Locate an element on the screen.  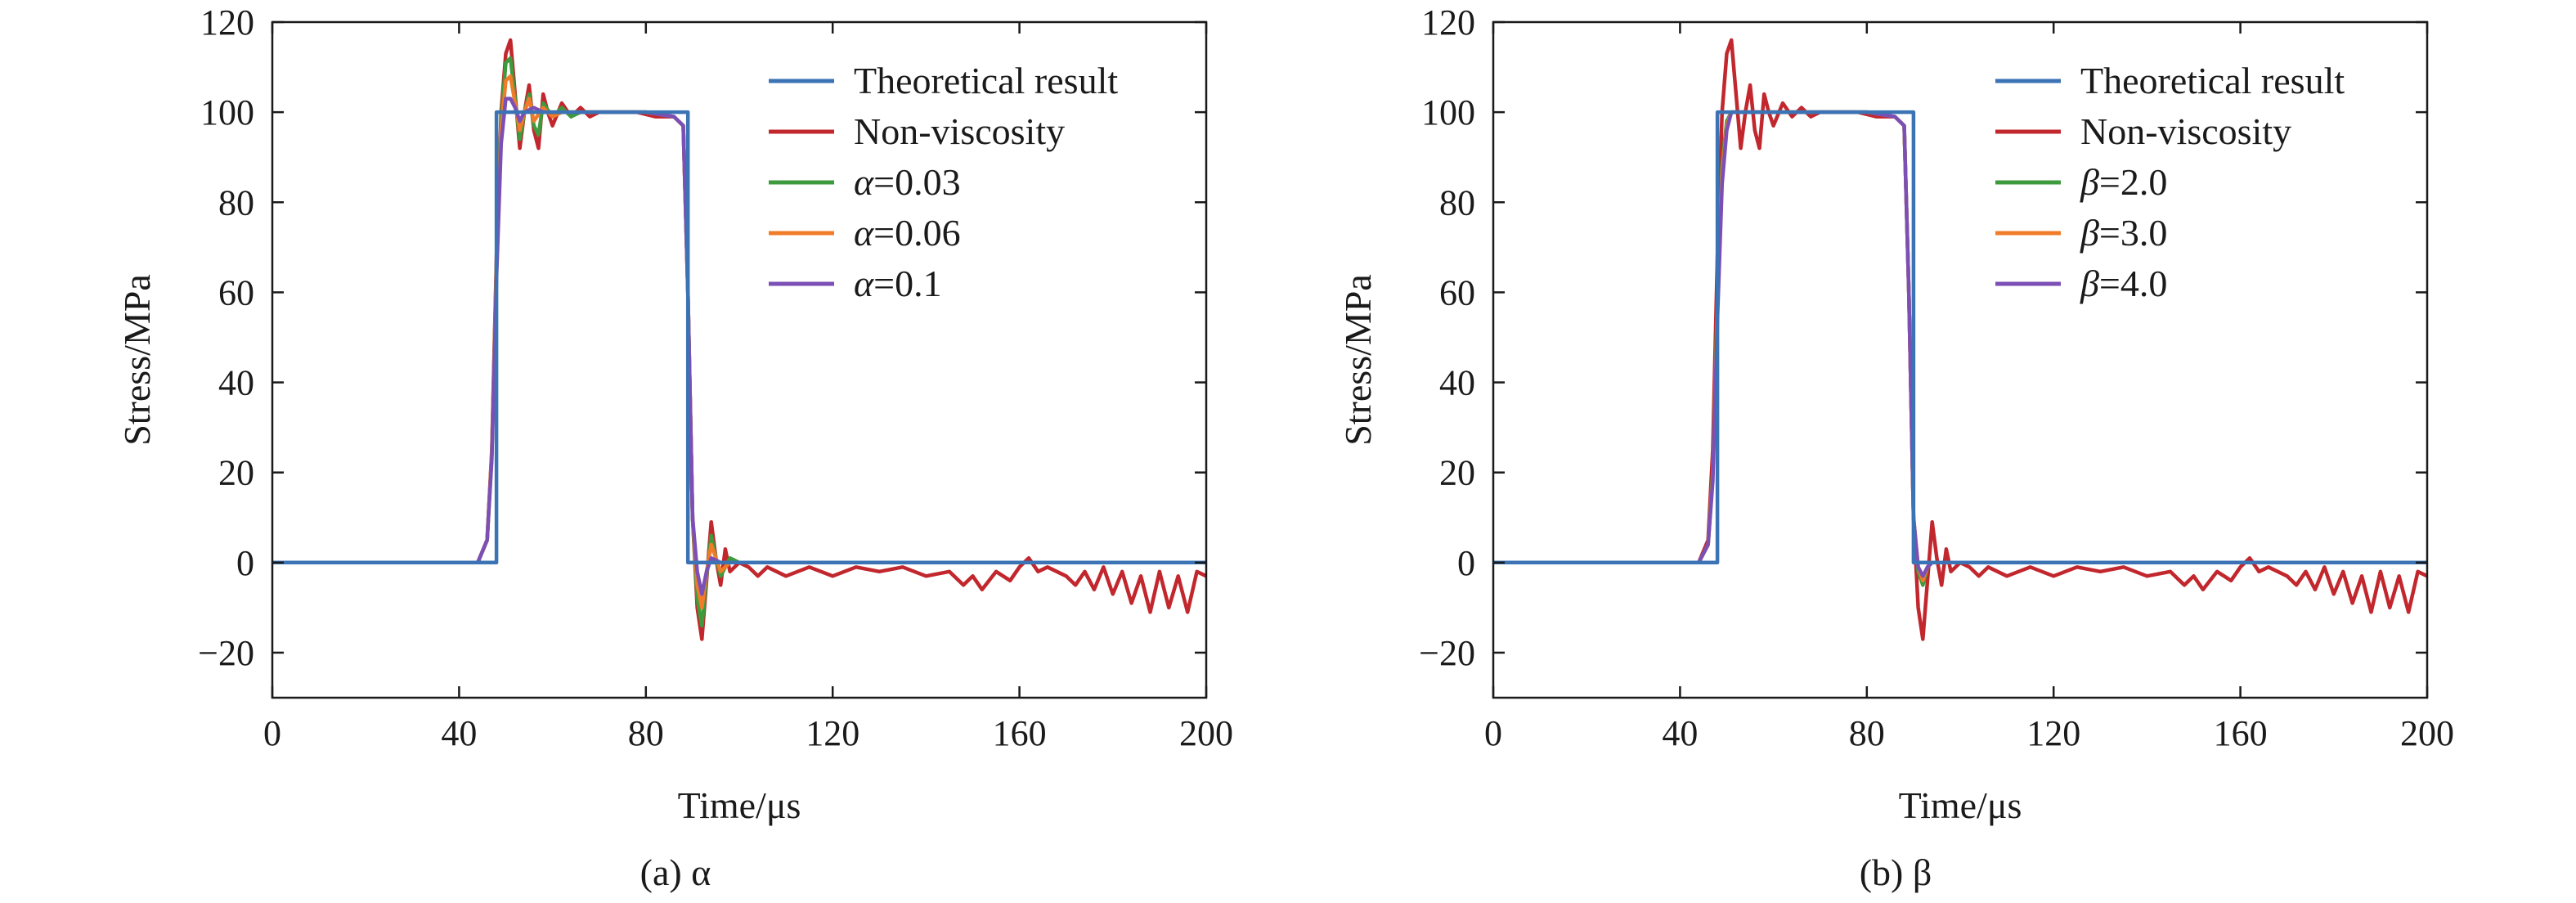
legend-entry: α=0.03 is located at coordinates (908, 182).